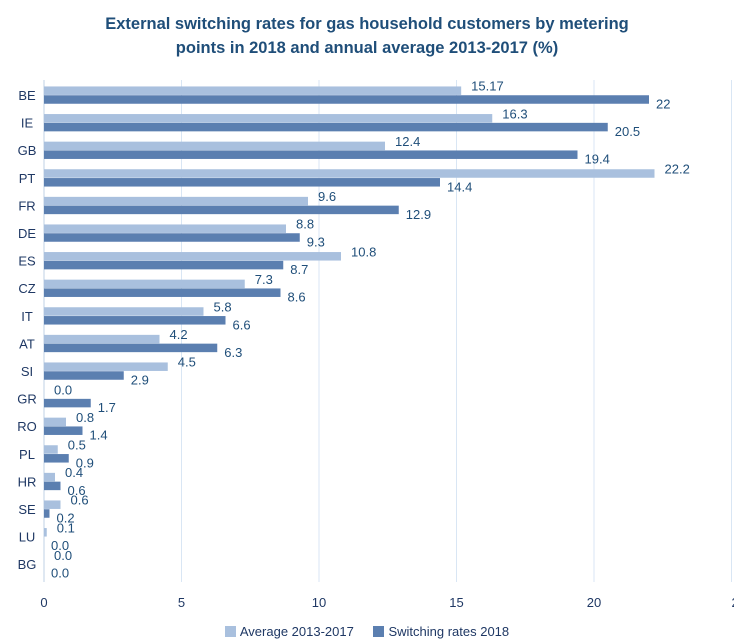  Describe the element at coordinates (418, 214) in the screenshot. I see `data-label-2018: 12.9` at that location.